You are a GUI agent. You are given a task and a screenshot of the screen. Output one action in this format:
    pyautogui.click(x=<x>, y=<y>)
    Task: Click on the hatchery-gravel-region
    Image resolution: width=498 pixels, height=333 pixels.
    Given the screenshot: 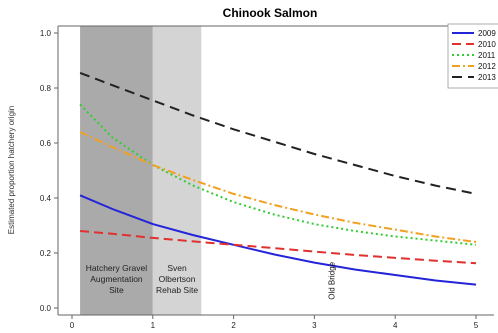 What is the action you would take?
    pyautogui.click(x=116, y=170)
    